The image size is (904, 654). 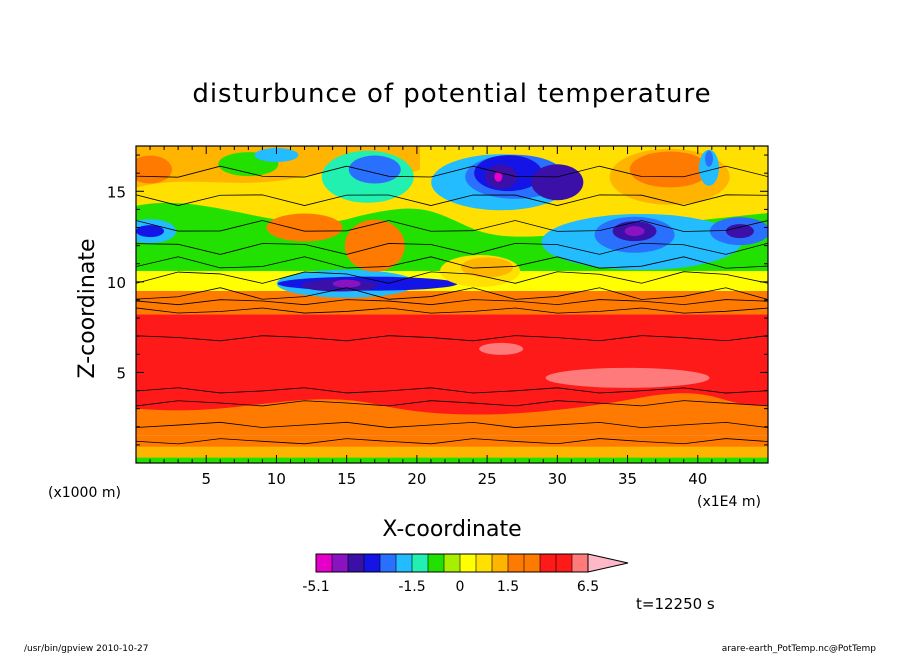 I want to click on colorbar-frame, so click(x=452, y=563).